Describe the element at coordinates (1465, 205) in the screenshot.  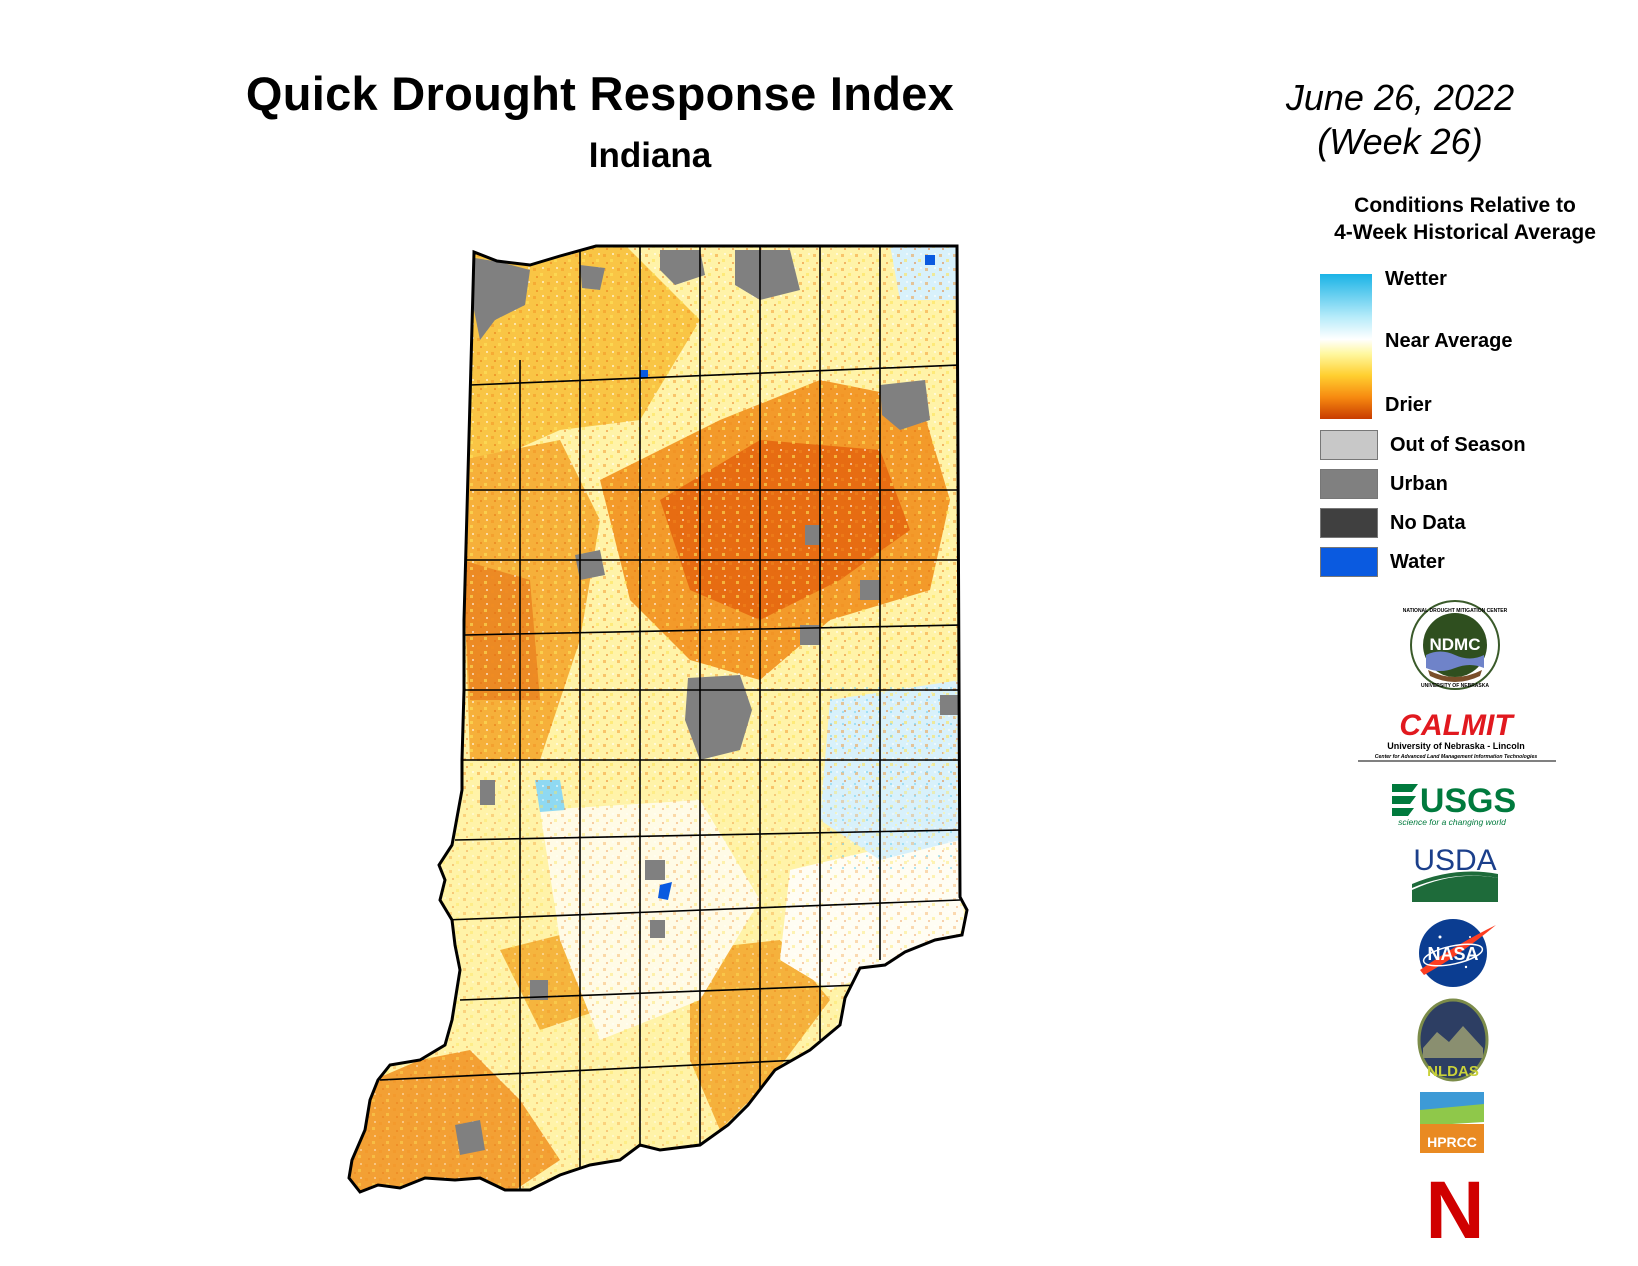
I see `legend-heading-line1: Conditions Relative to` at that location.